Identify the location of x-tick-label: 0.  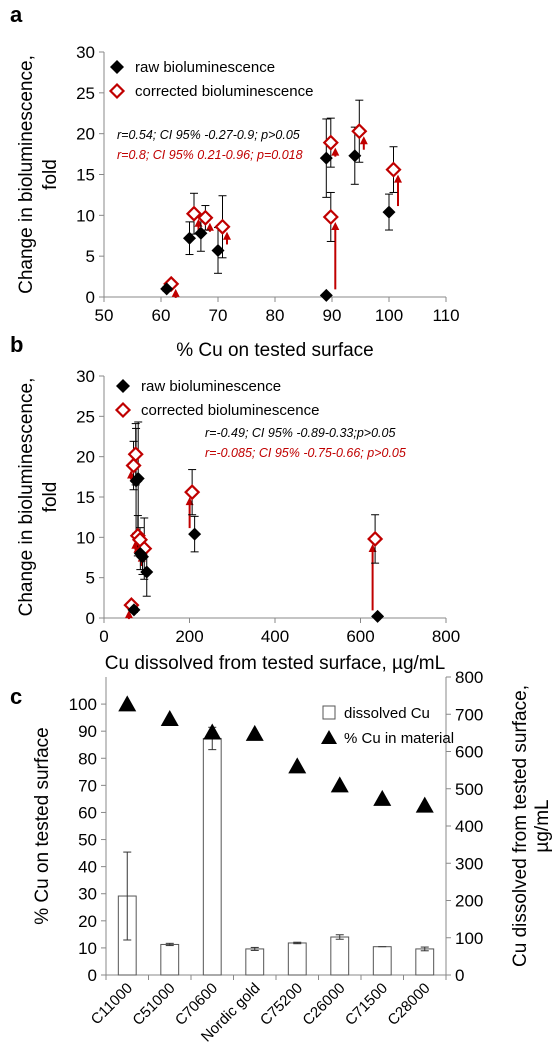
(103, 636).